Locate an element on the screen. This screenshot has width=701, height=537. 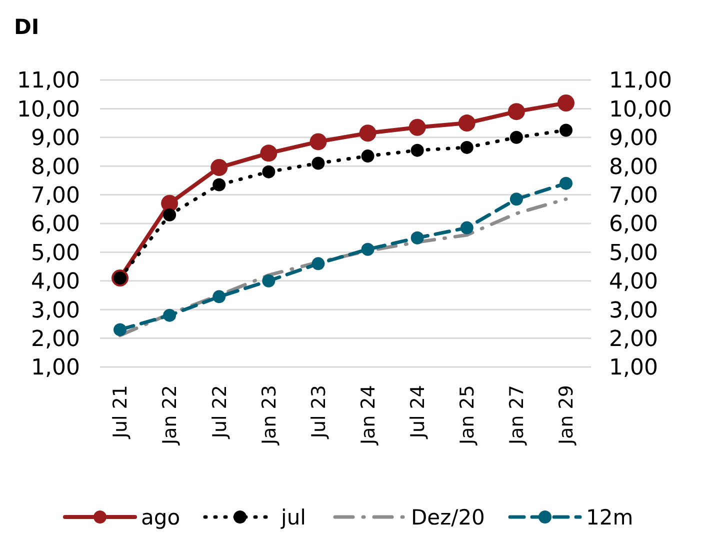
y-tick-label: 4,00 is located at coordinates (55, 282).